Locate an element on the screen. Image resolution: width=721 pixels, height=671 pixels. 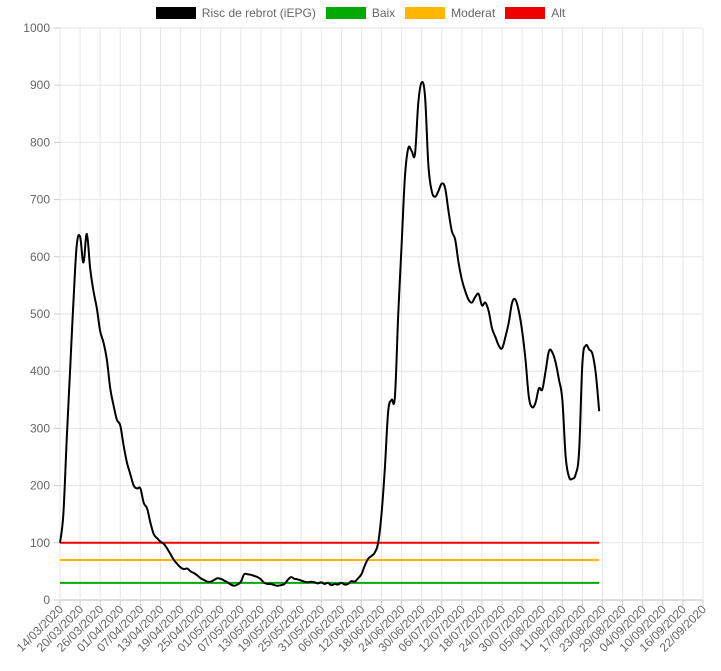
legend-item-baix: Baix is located at coordinates (360, 13).